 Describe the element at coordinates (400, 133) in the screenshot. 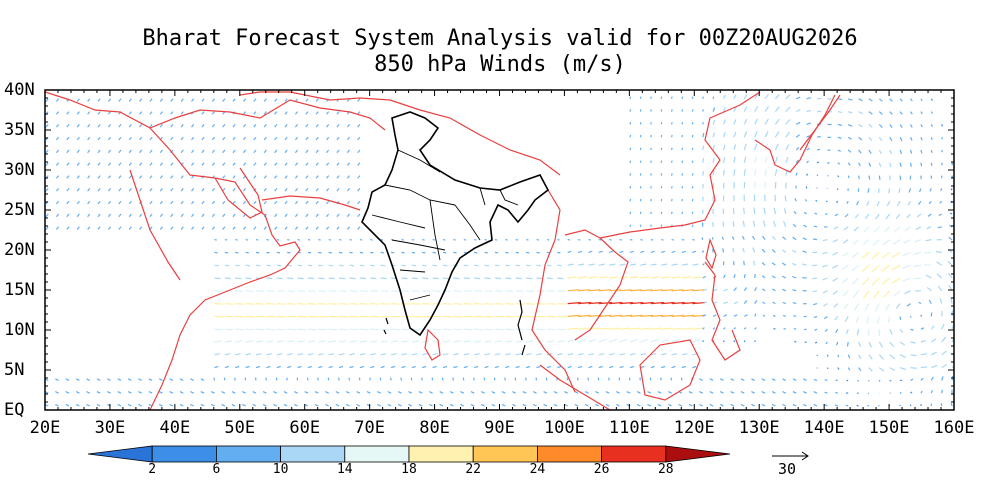

I see `border-central-asia` at that location.